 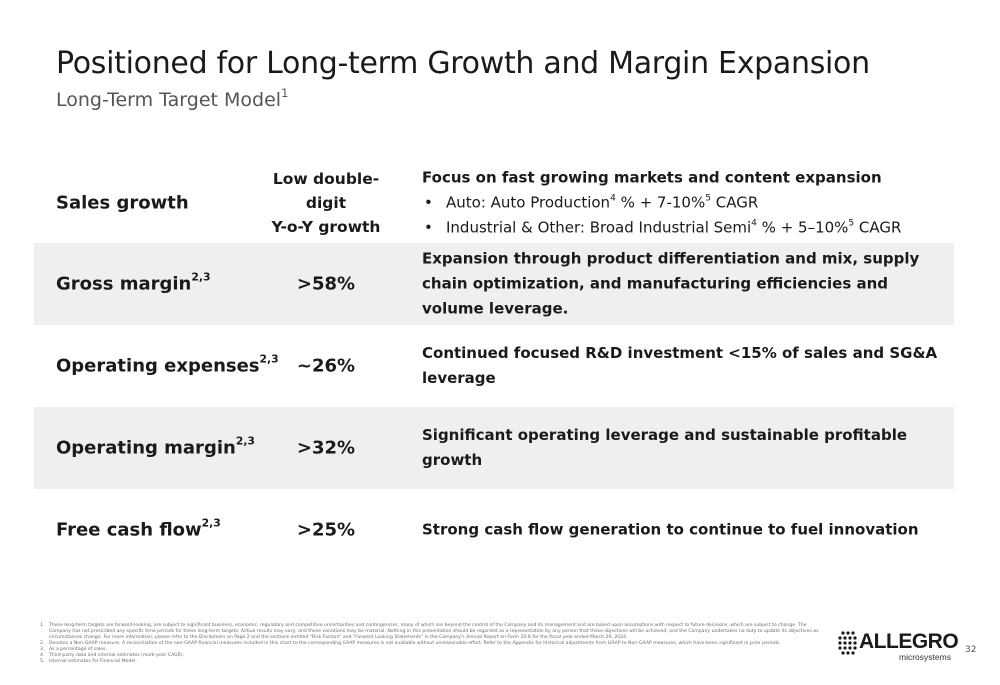 I want to click on metric-label: Free cash flow2,3, so click(x=138, y=528).